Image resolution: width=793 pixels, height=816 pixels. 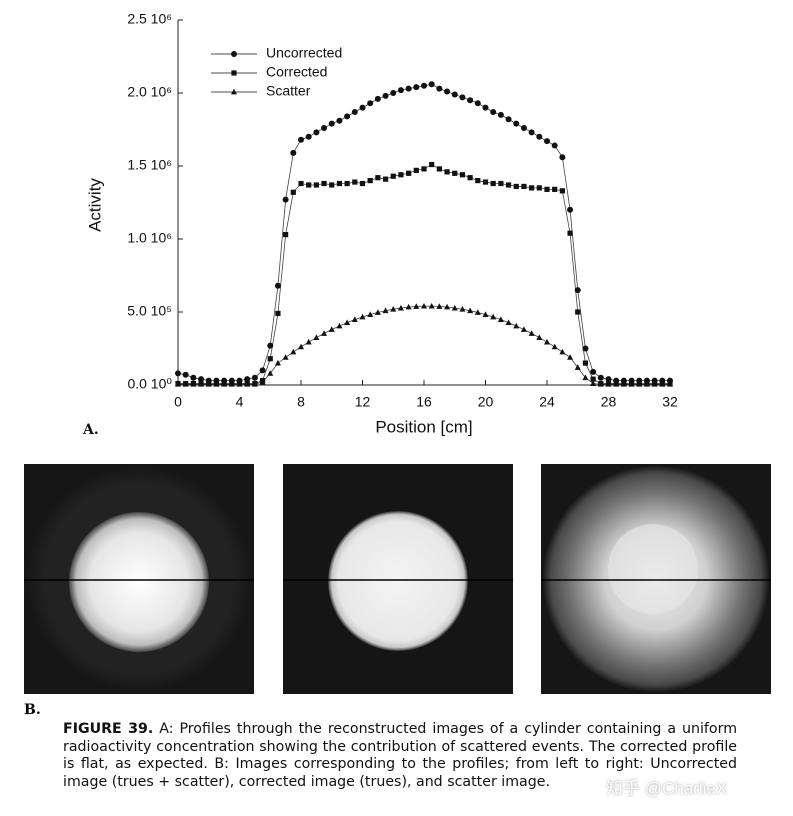 I want to click on caption-label: FIGURE 39., so click(x=108, y=729).